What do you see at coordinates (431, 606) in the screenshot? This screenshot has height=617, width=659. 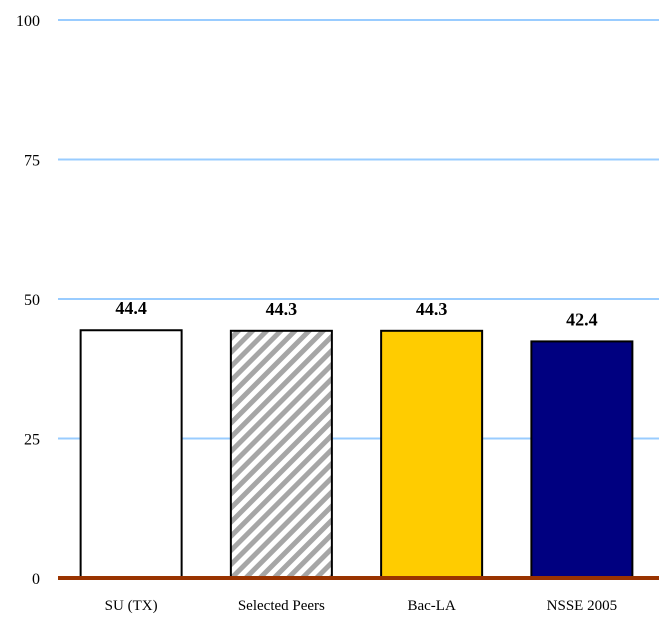 I see `category-label: Bac-LA` at bounding box center [431, 606].